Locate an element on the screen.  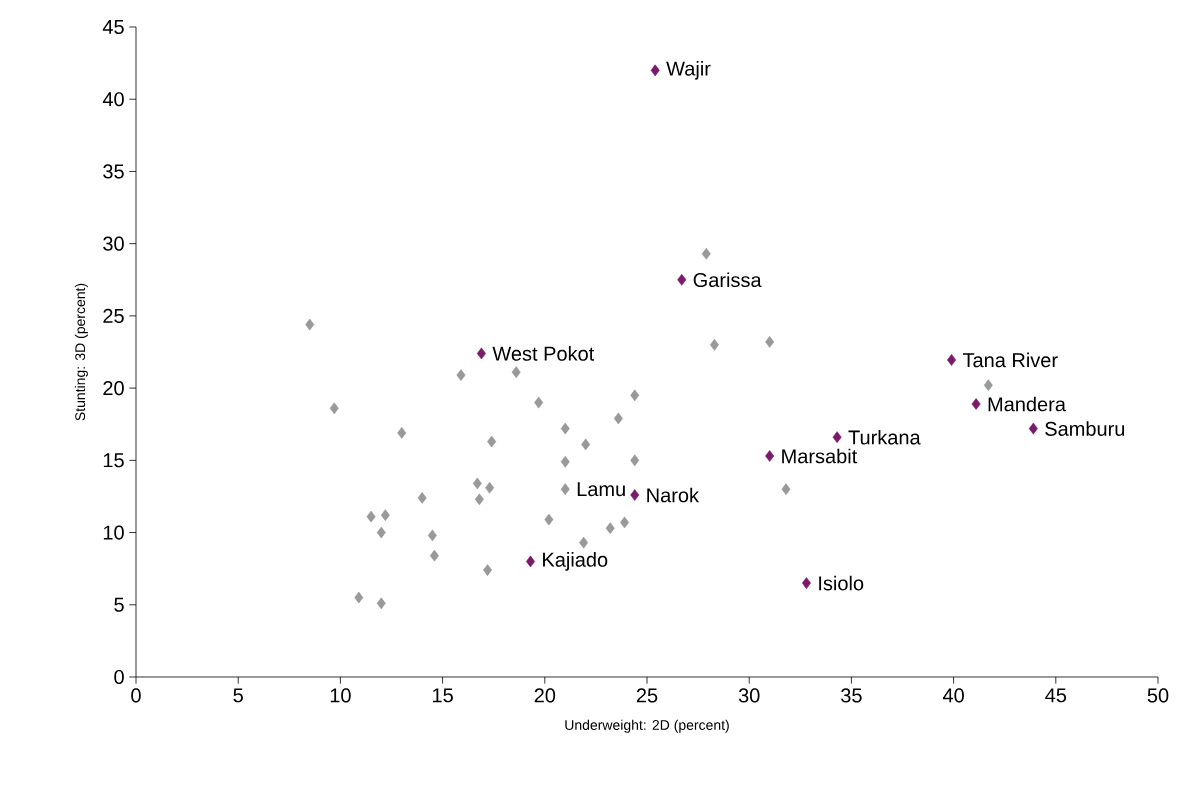
annotation: Garissa is located at coordinates (727, 280).